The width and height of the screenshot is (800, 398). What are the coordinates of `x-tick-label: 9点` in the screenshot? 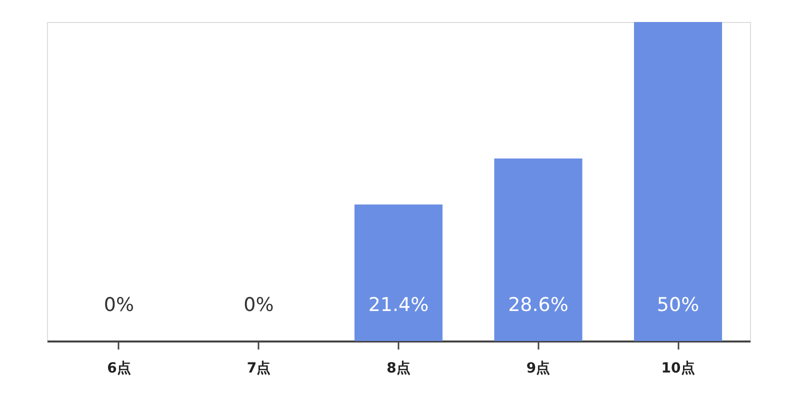 It's located at (538, 368).